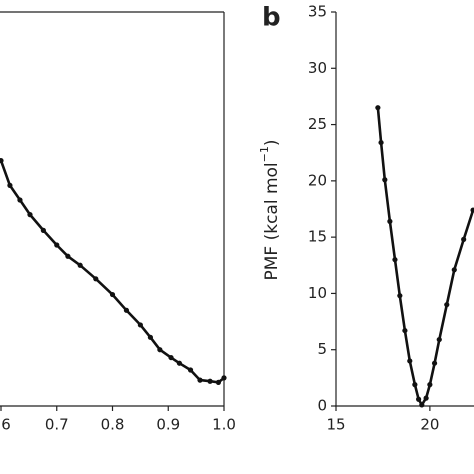 The height and width of the screenshot is (474, 474). Describe the element at coordinates (317, 180) in the screenshot. I see `y-tick-label: 20` at that location.